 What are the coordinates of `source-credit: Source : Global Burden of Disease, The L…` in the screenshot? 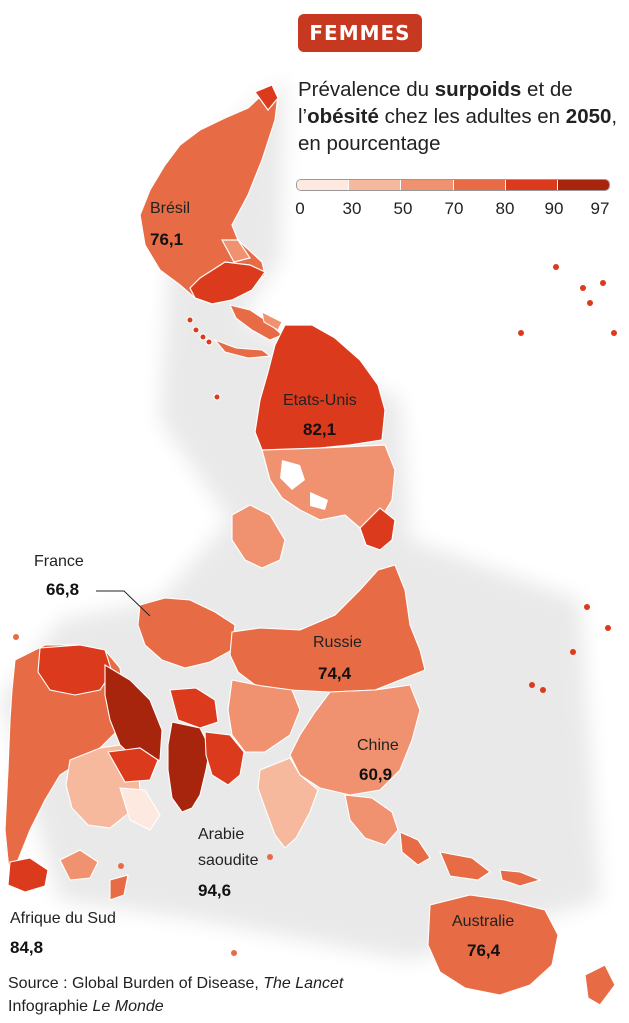 It's located at (175, 995).